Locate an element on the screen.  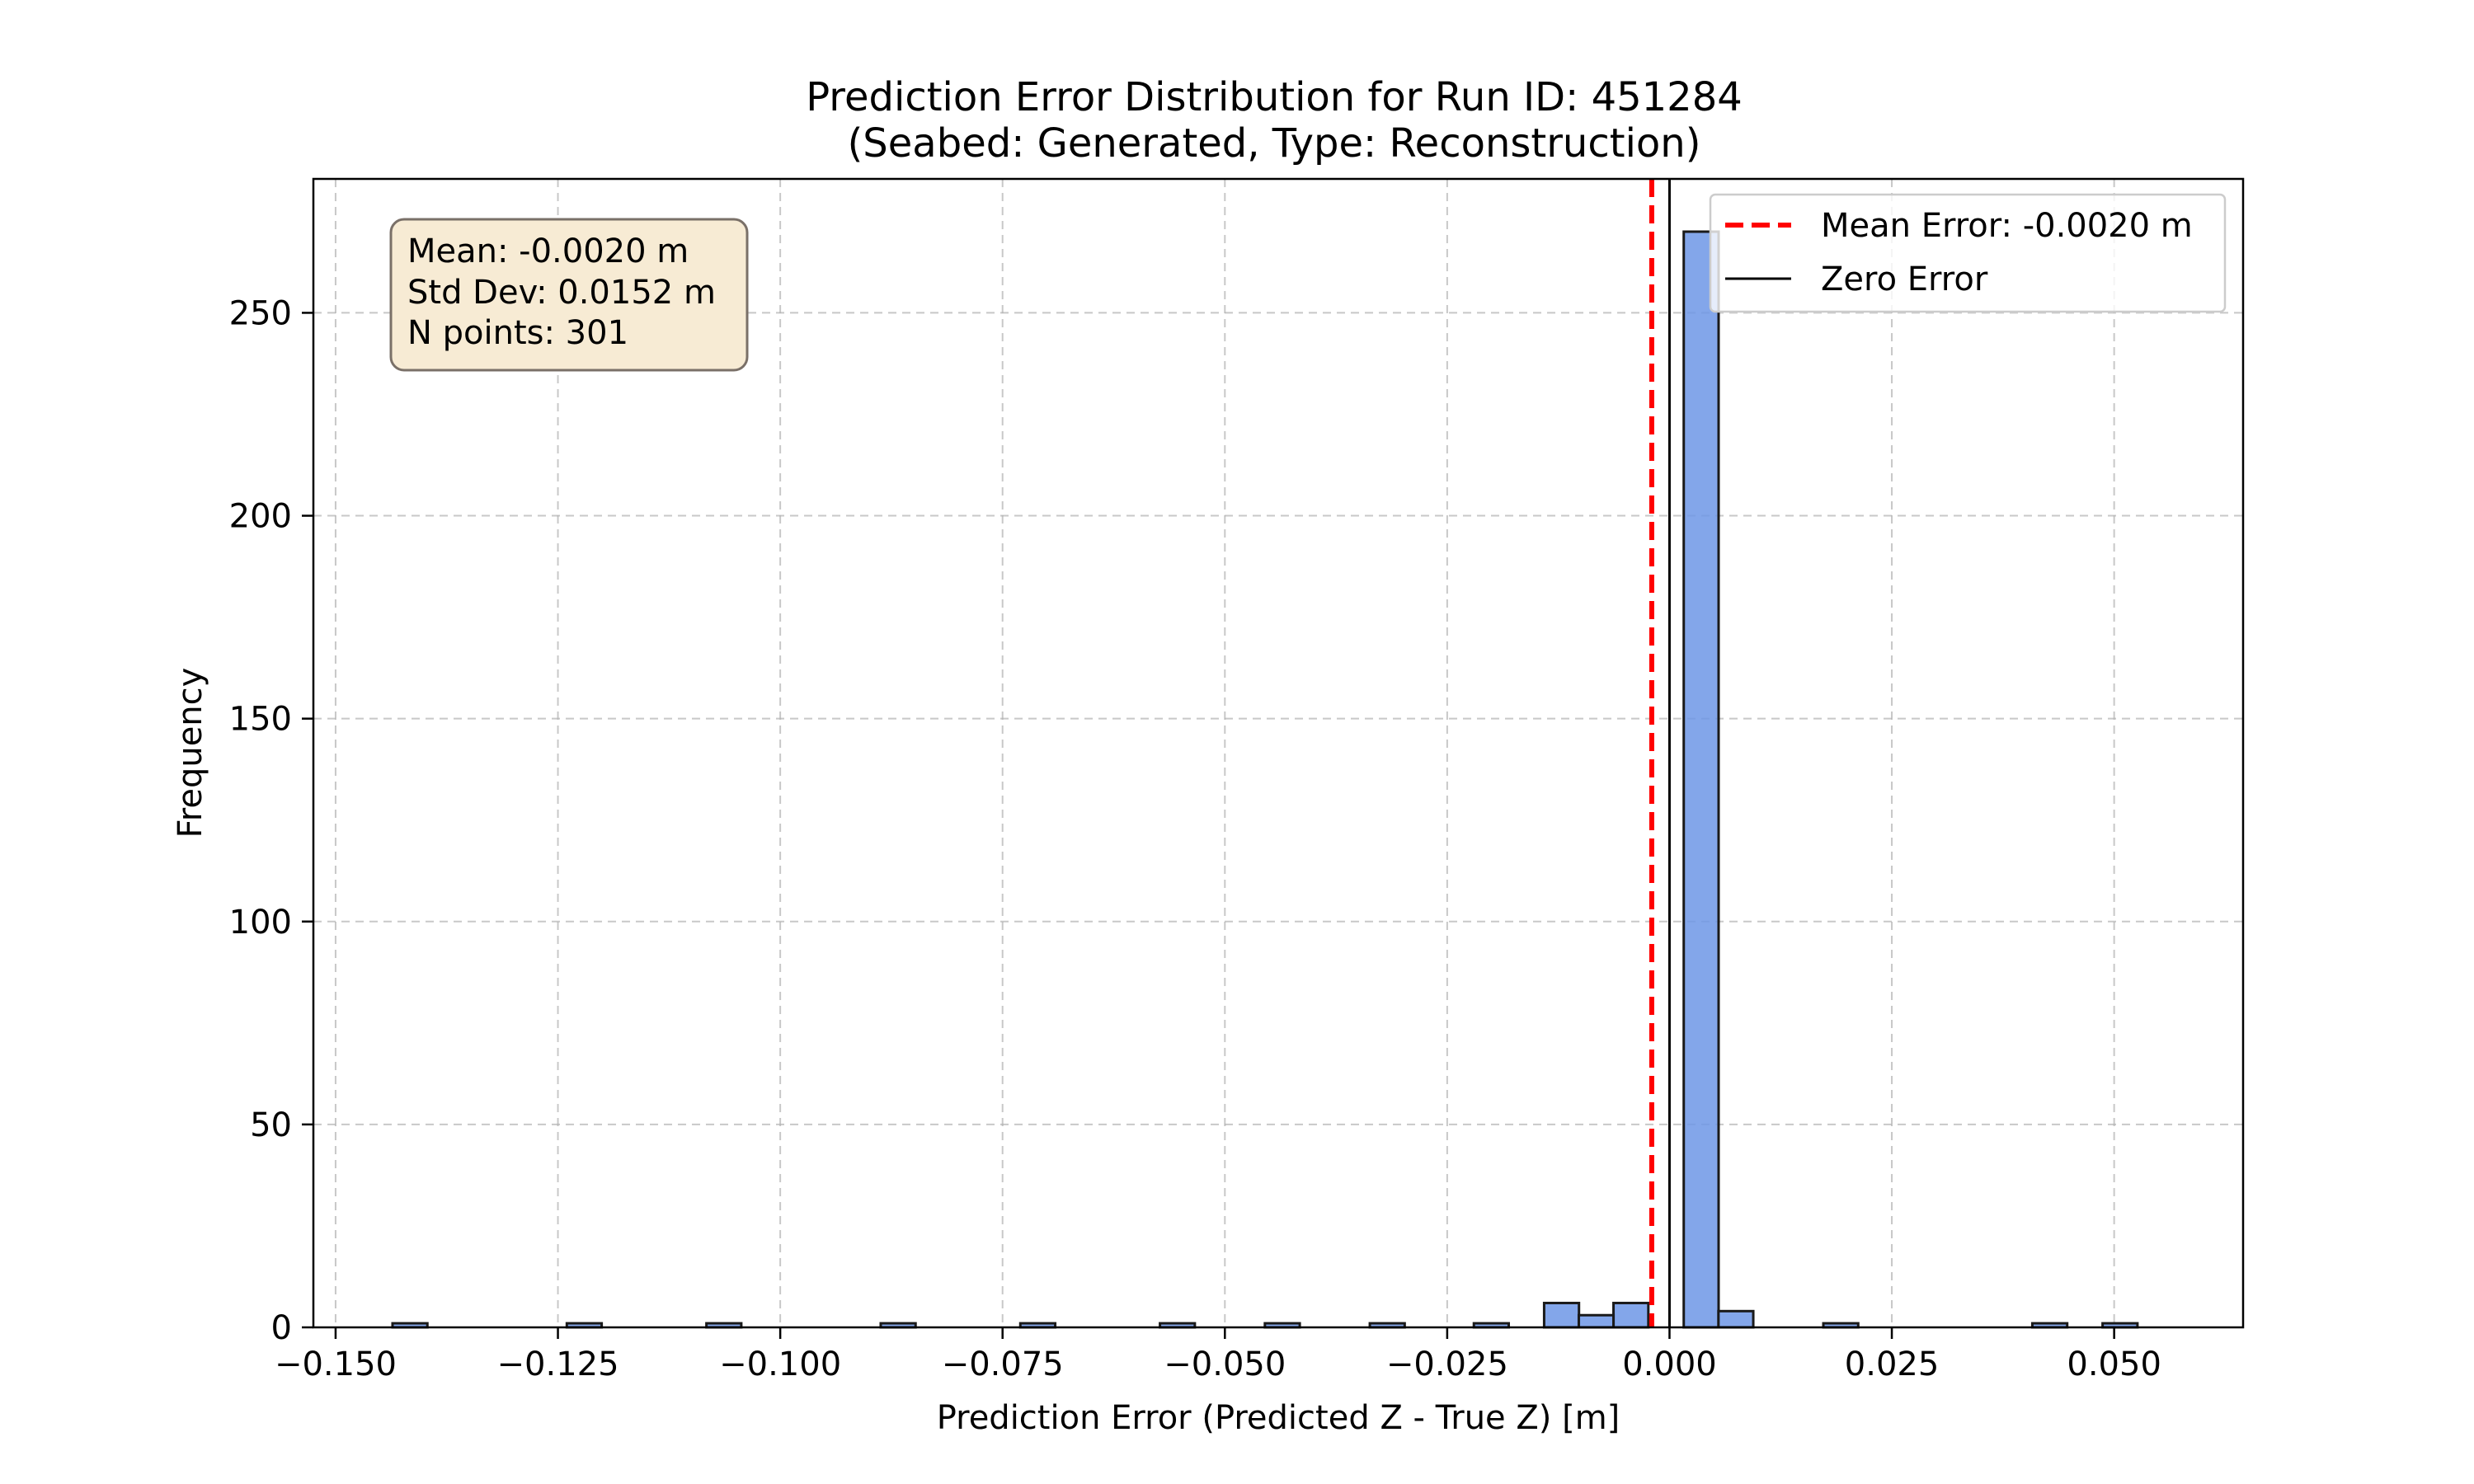
x-tick-label-8: 0.050 is located at coordinates (2114, 1364).